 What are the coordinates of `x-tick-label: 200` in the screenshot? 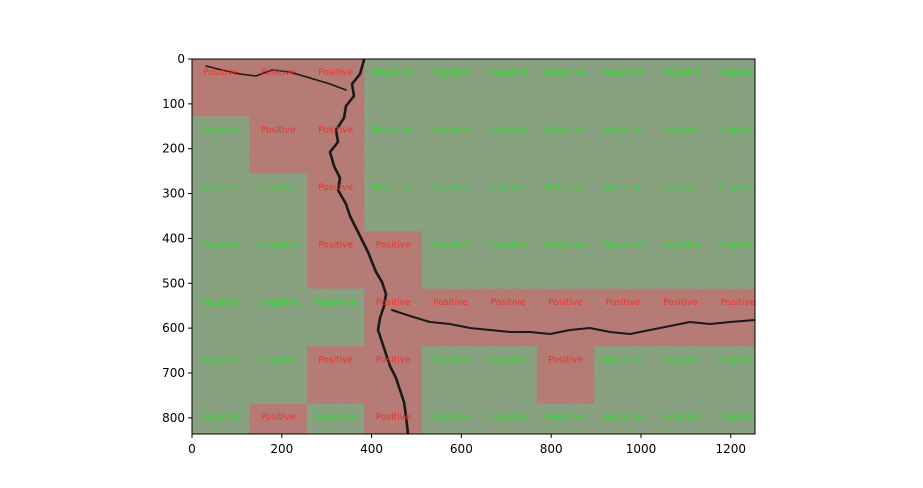 It's located at (281, 449).